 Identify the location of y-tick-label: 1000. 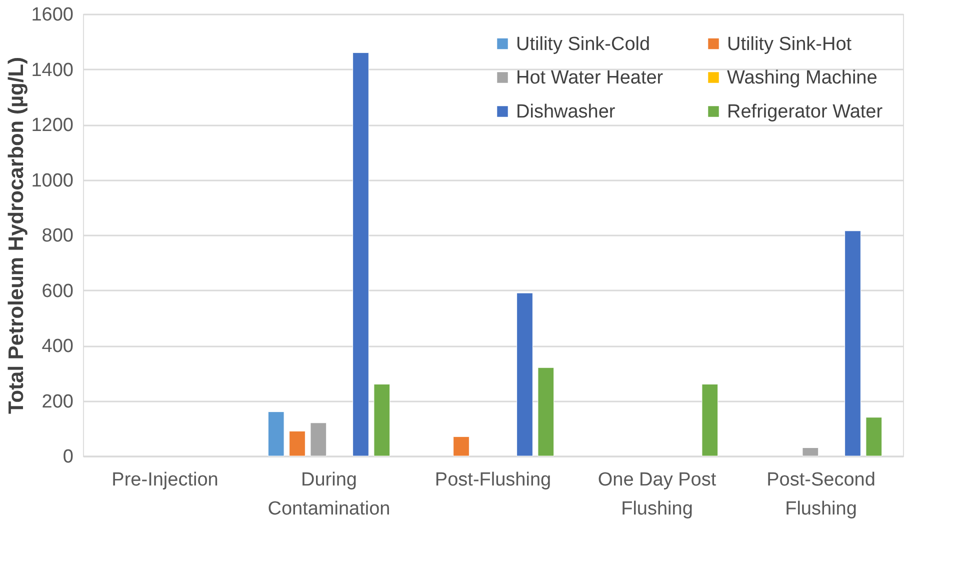
(52, 181).